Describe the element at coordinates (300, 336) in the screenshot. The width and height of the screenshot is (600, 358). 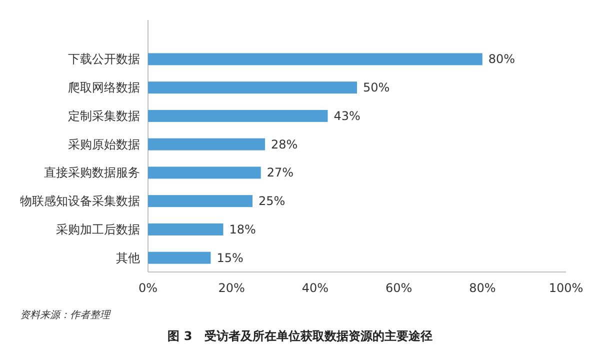
I see `text: 图 3 受访者及所在单位获取数据资源的主要途径` at that location.